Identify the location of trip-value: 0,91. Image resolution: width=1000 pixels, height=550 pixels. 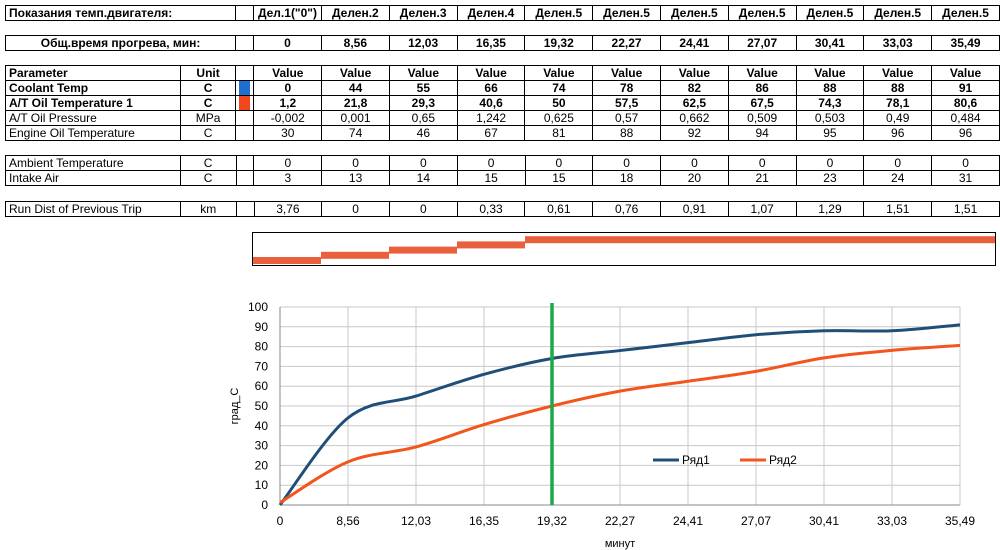
(694, 209).